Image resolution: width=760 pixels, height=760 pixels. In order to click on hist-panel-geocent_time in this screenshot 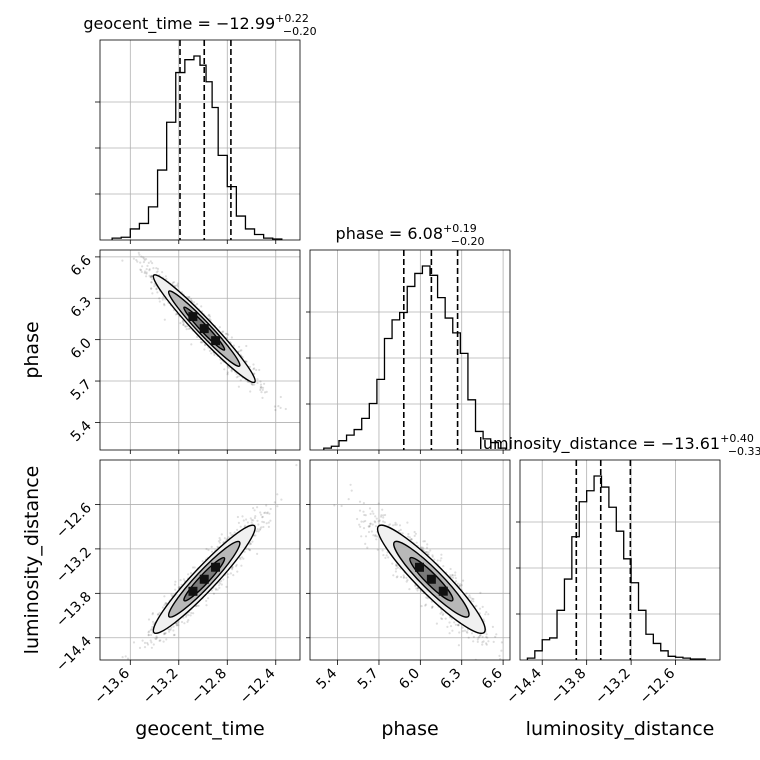, I will do `click(198, 140)`.